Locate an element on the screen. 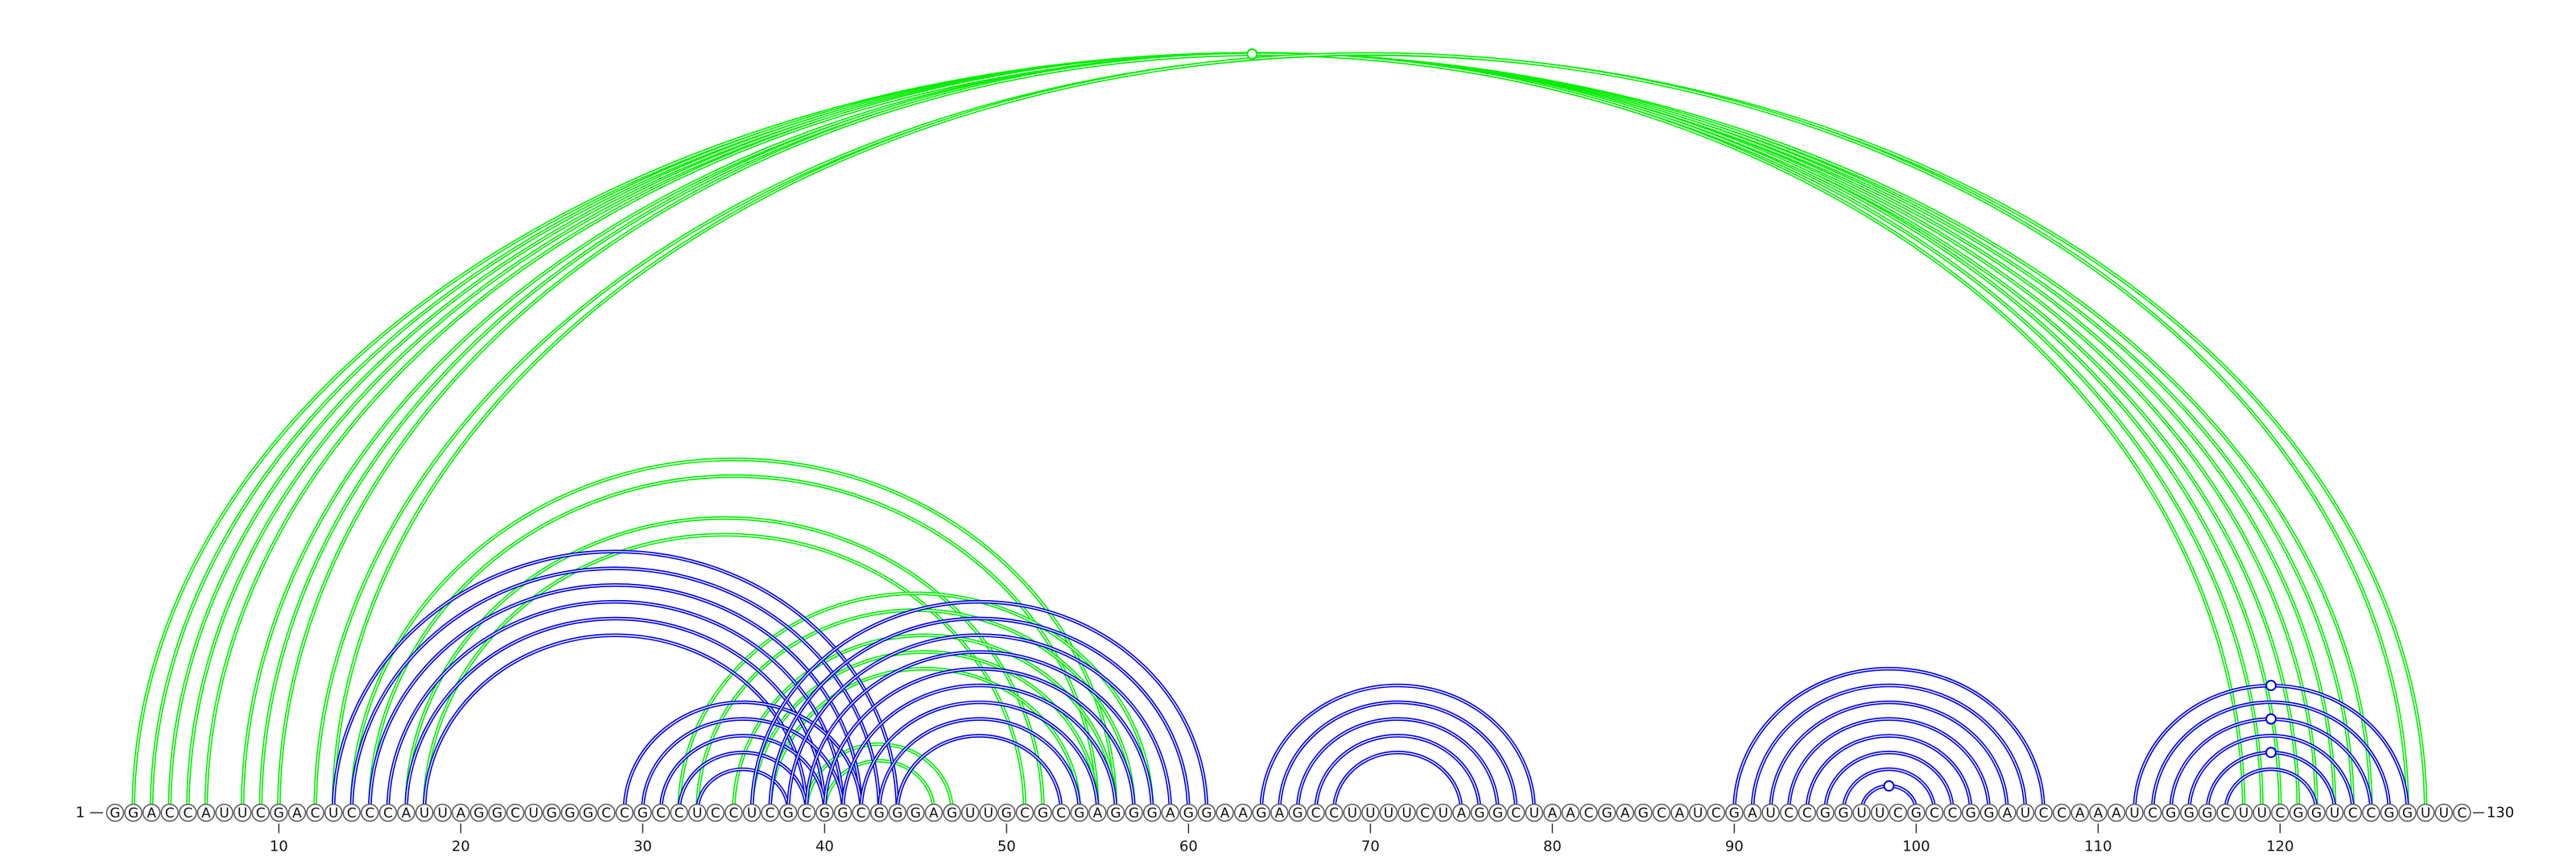 The image size is (2576, 857). blue-arc-marker is located at coordinates (2271, 719).